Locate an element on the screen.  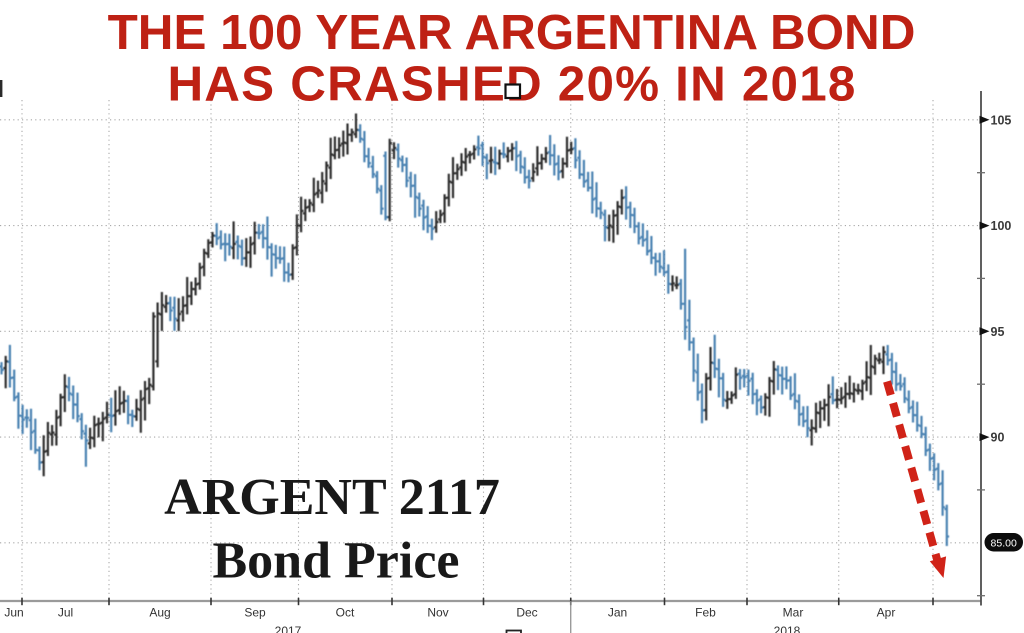
svg-text: Feb is located at coordinates (705, 613).